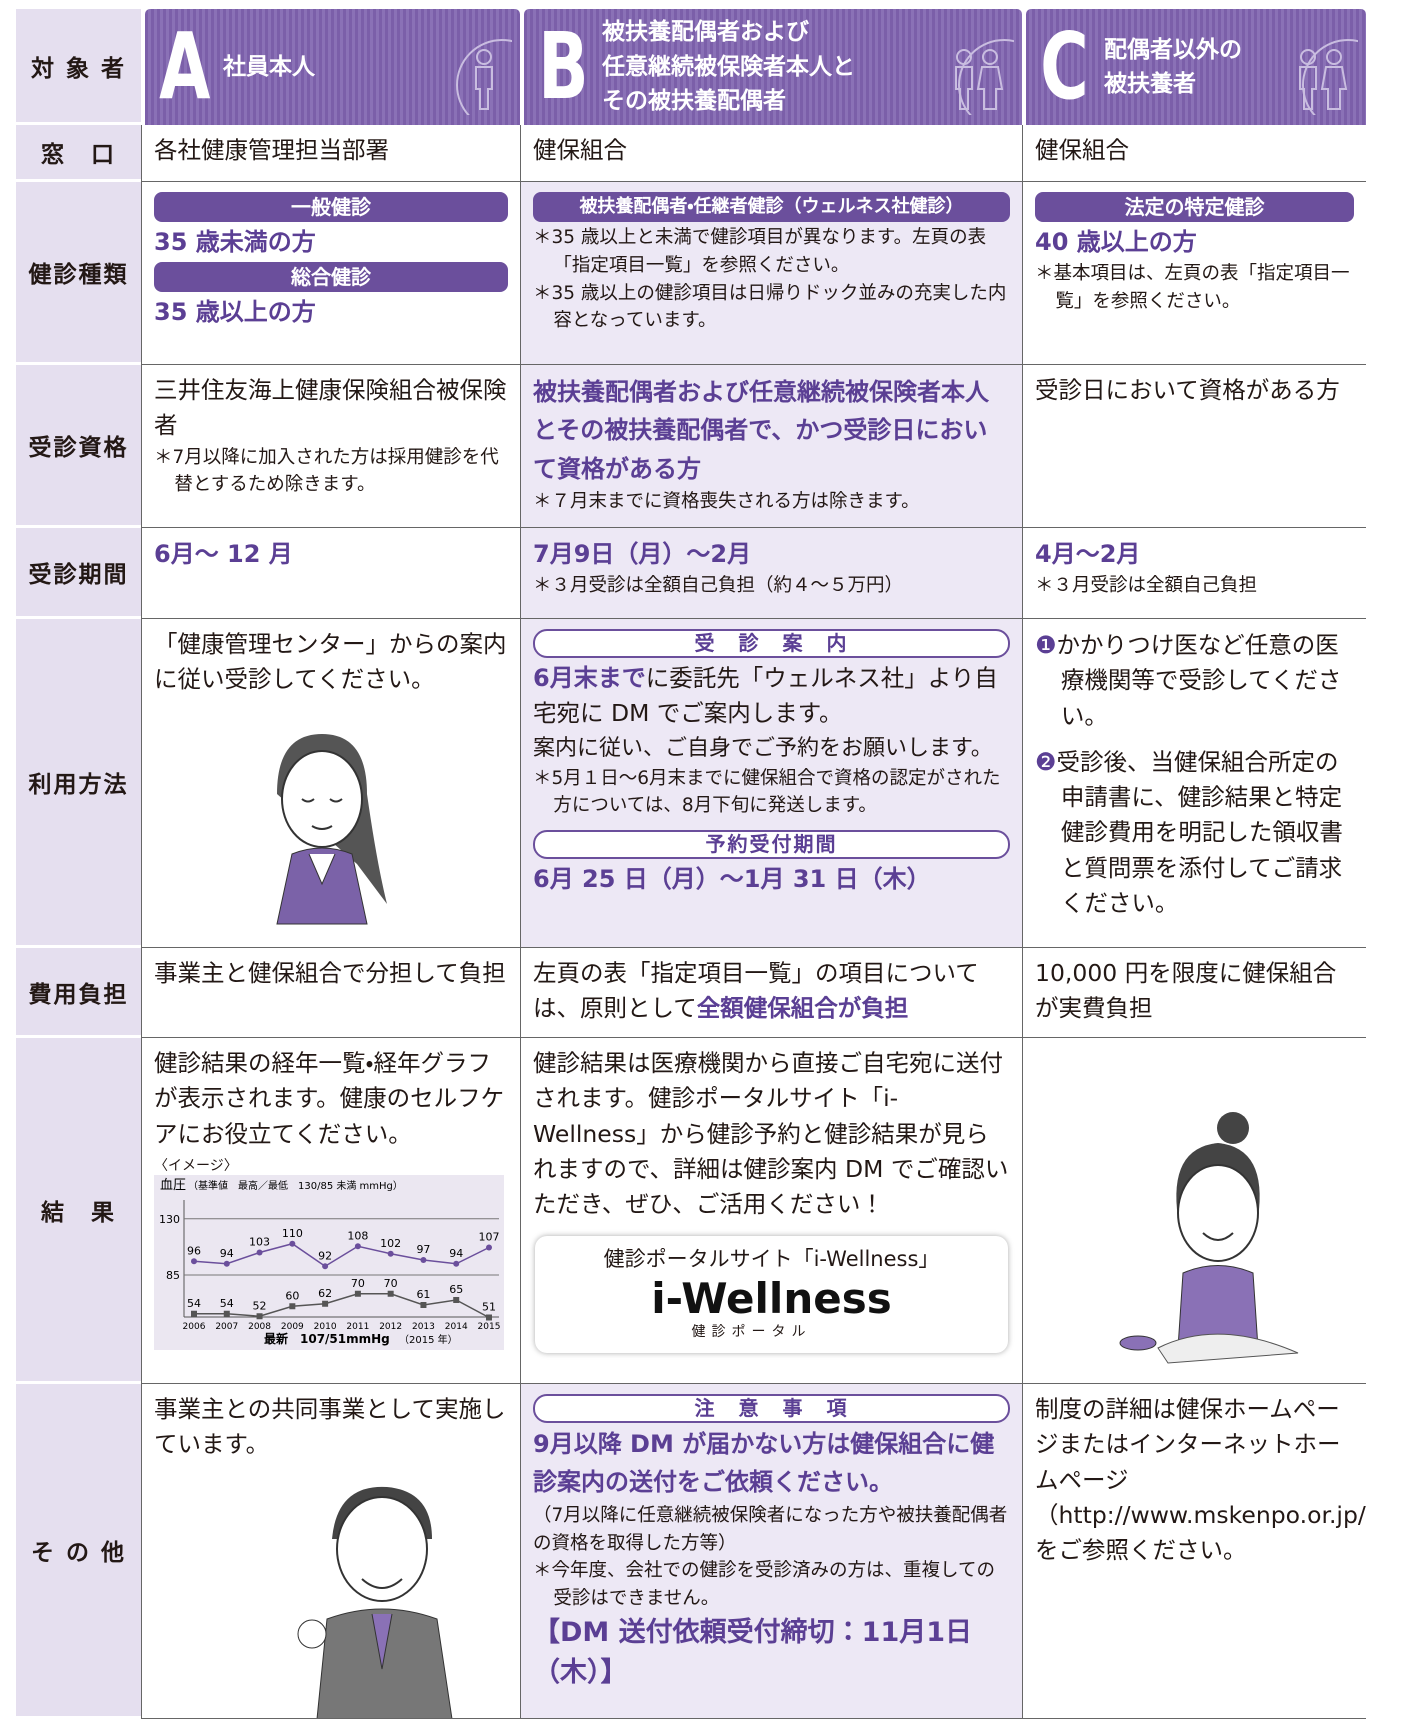 The height and width of the screenshot is (1719, 1413). What do you see at coordinates (331, 277) in the screenshot?
I see `cell-text: 総合健診` at bounding box center [331, 277].